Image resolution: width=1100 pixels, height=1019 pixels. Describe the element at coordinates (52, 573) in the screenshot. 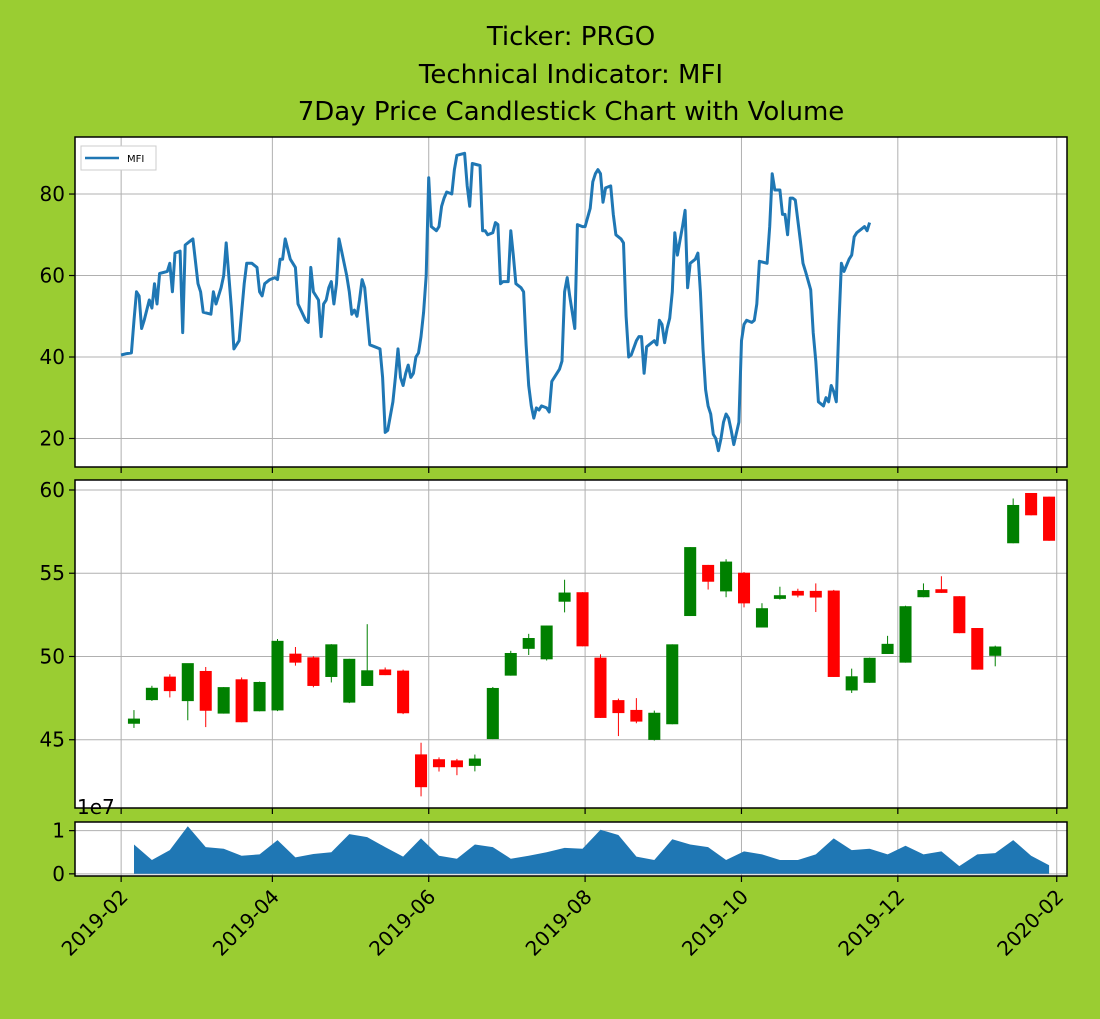

I see `price-ytick-label: 55` at that location.